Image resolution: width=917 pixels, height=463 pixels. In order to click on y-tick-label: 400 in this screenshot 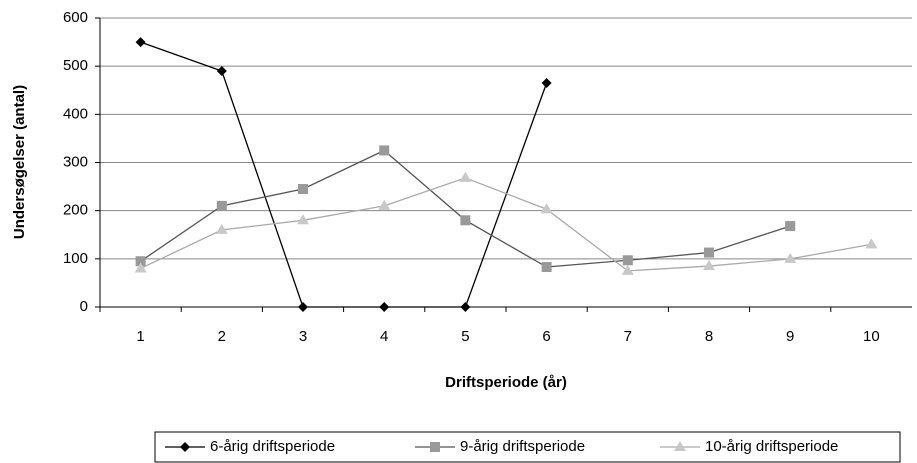, I will do `click(75, 113)`.